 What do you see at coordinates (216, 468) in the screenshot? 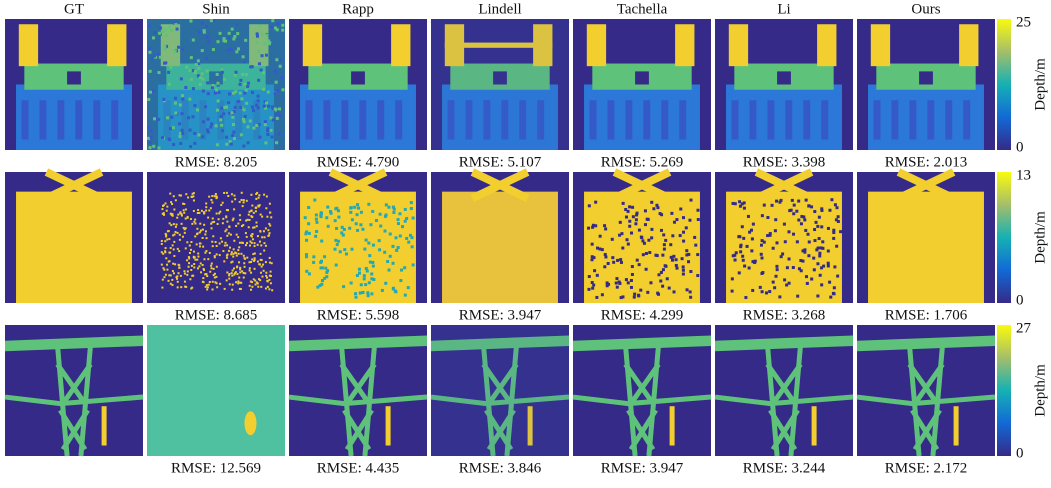
I see `rmse-label: RMSE: 12.569` at bounding box center [216, 468].